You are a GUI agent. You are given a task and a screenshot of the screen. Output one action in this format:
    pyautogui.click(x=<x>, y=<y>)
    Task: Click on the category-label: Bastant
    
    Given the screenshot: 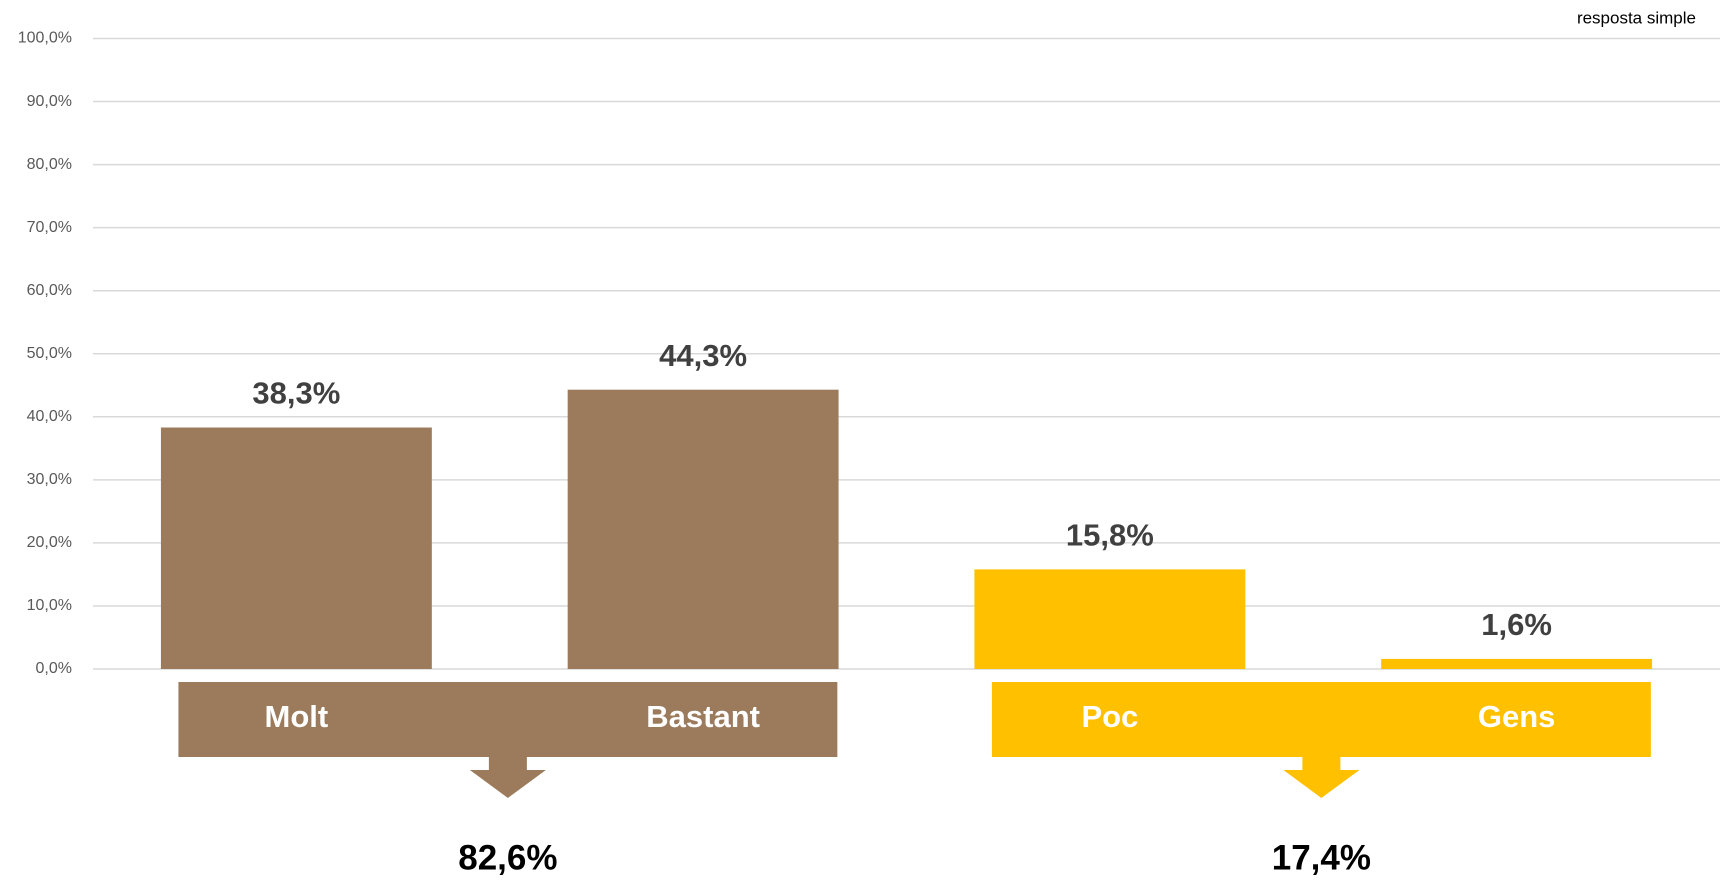 What is the action you would take?
    pyautogui.click(x=703, y=716)
    